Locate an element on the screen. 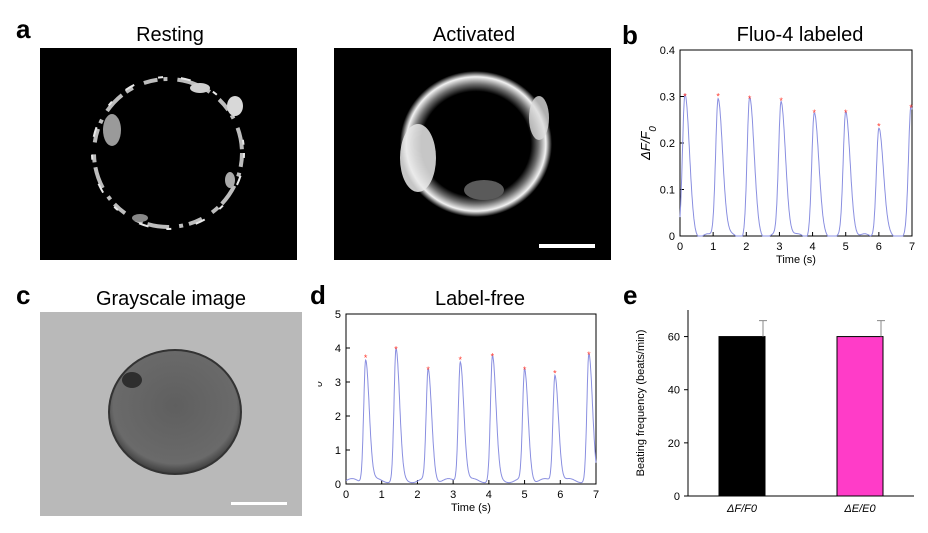 The height and width of the screenshot is (533, 928). grayscale-micrograph is located at coordinates (171, 414).